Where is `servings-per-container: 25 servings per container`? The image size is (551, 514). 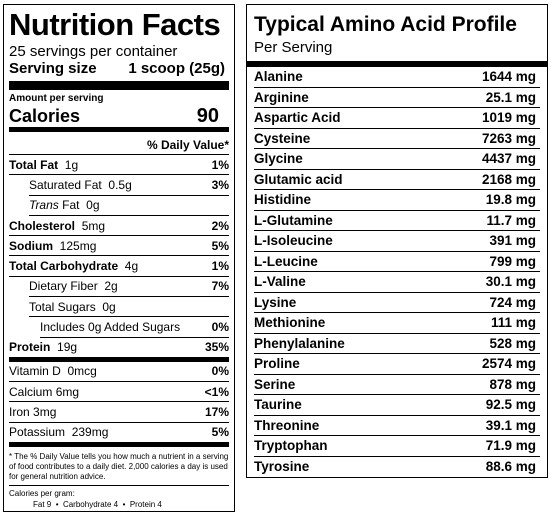
servings-per-container: 25 servings per container is located at coordinates (93, 51).